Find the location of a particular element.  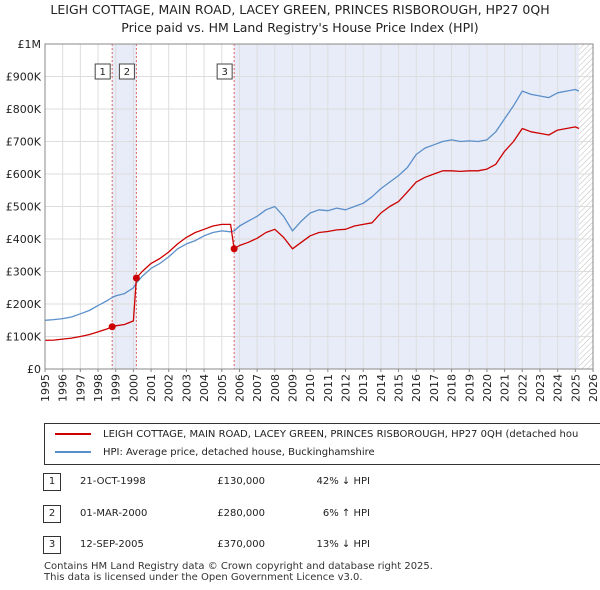

x-tick-label: 2017 is located at coordinates (434, 388).